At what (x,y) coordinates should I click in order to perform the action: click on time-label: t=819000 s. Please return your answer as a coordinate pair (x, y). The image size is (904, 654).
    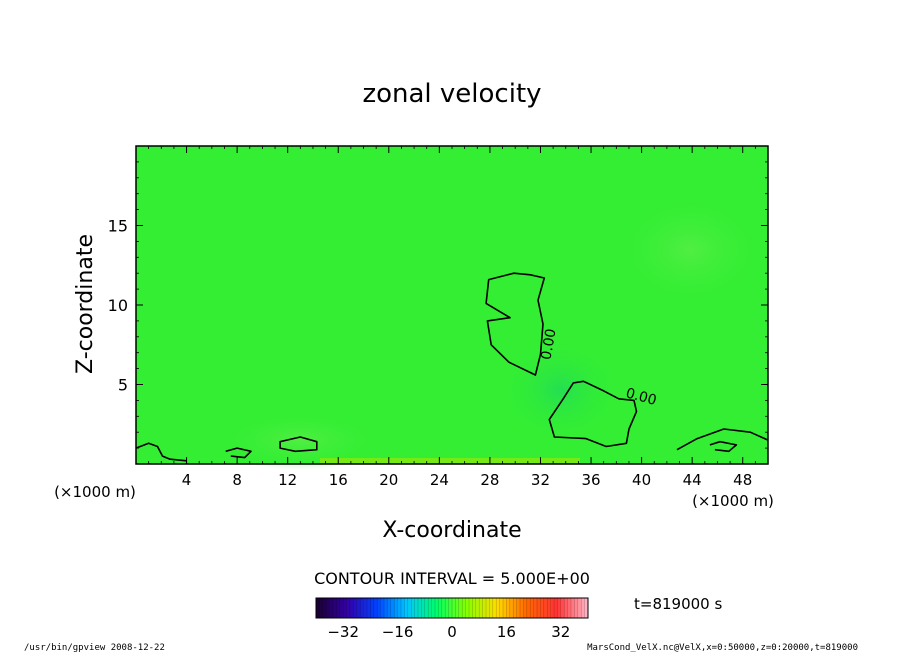
    Looking at the image, I should click on (678, 604).